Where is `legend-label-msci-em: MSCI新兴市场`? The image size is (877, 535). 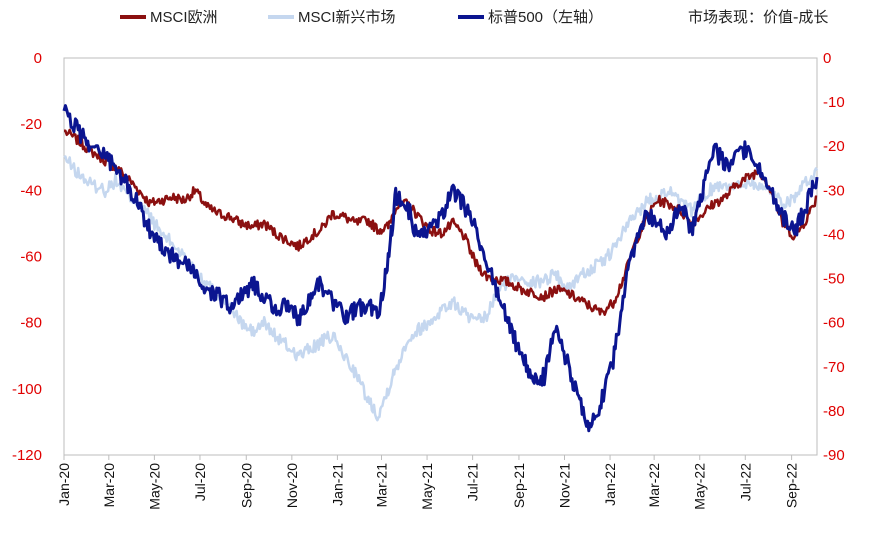 legend-label-msci-em: MSCI新兴市场 is located at coordinates (347, 17).